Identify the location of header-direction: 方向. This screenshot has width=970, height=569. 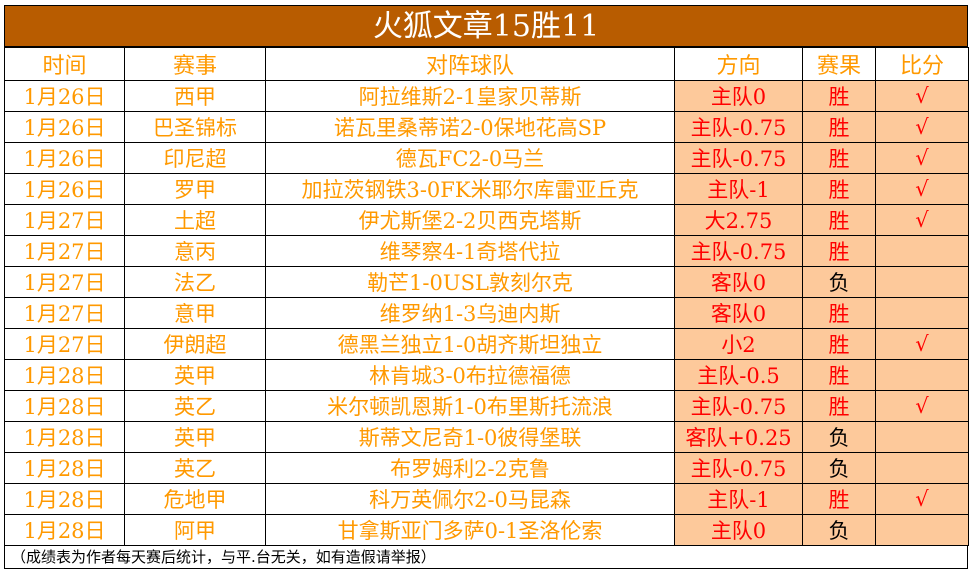
(738, 64).